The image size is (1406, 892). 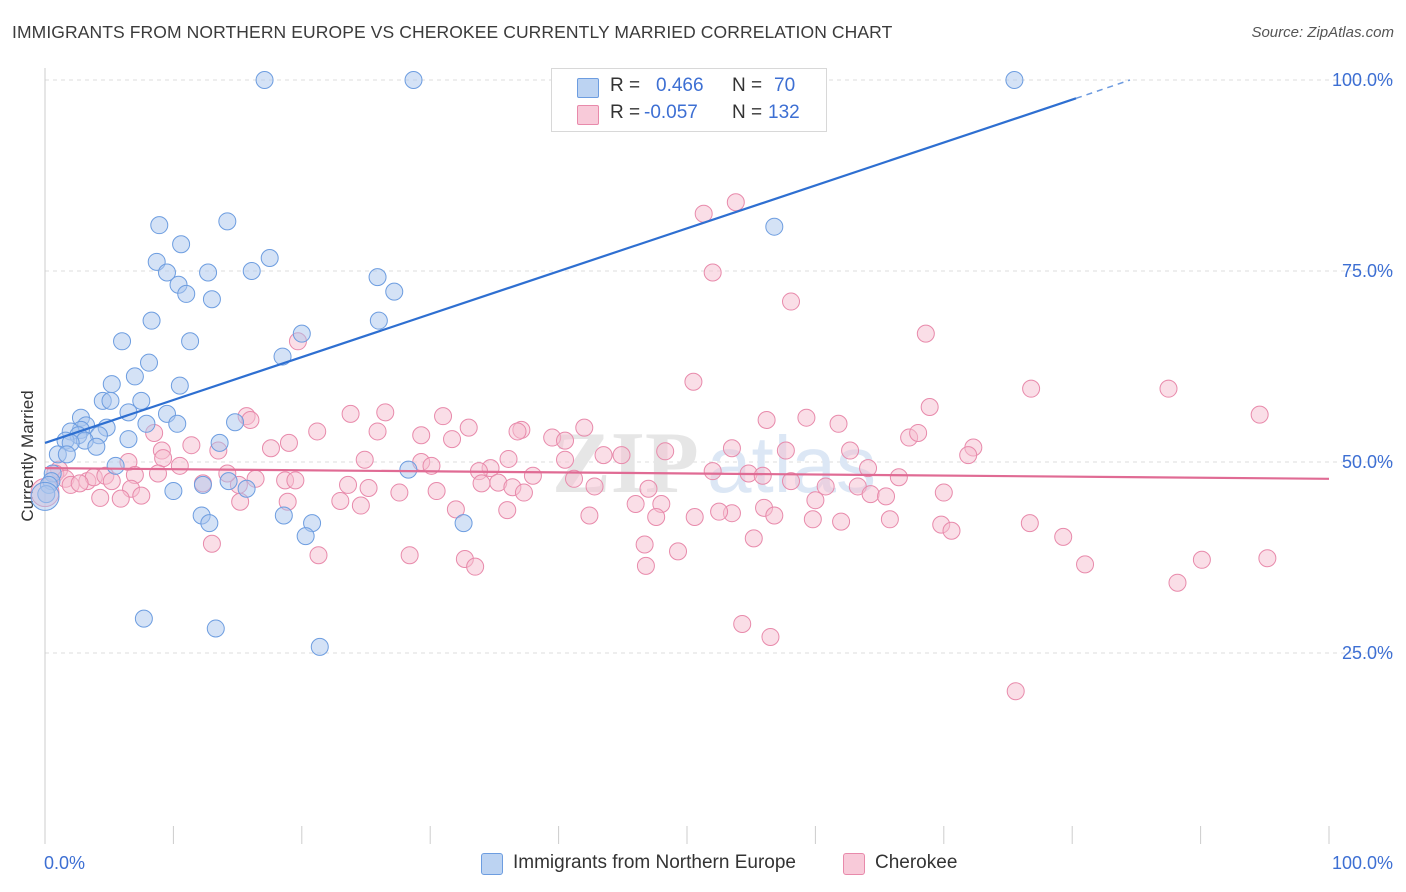 I want to click on source-credit: Source: ZipAtlas.com, so click(x=1322, y=32).